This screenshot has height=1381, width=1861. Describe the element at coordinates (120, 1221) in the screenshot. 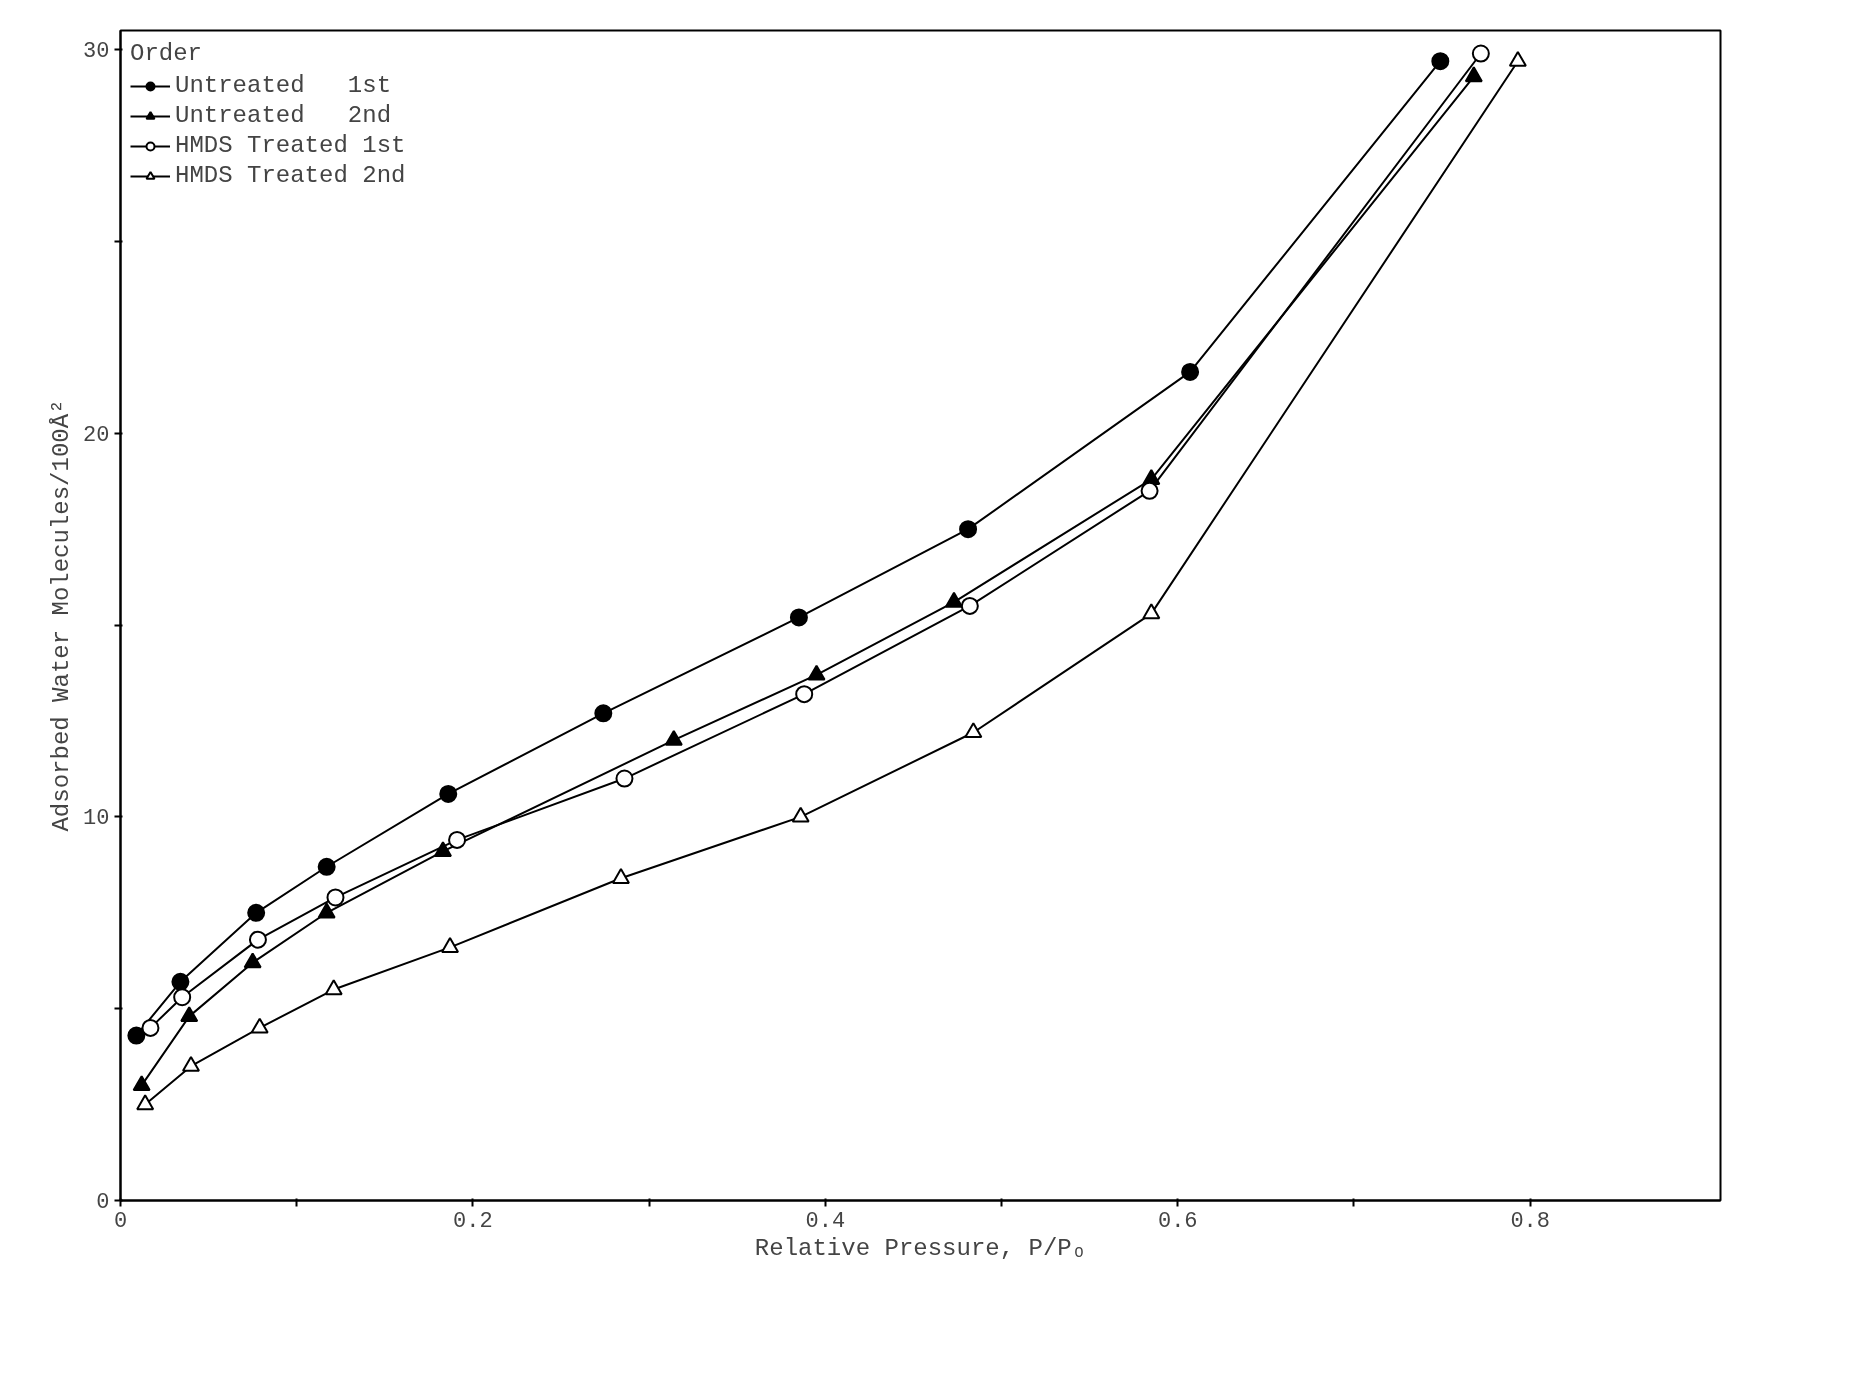

I see `x-tick-label: 0` at that location.